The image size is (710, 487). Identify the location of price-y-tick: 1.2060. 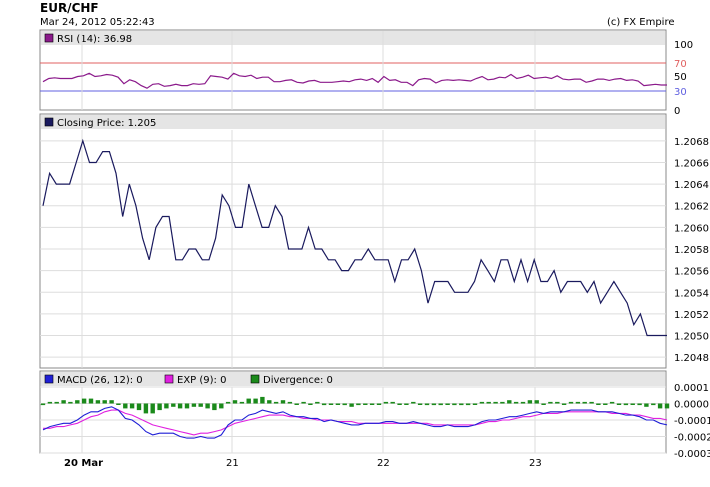
(691, 228).